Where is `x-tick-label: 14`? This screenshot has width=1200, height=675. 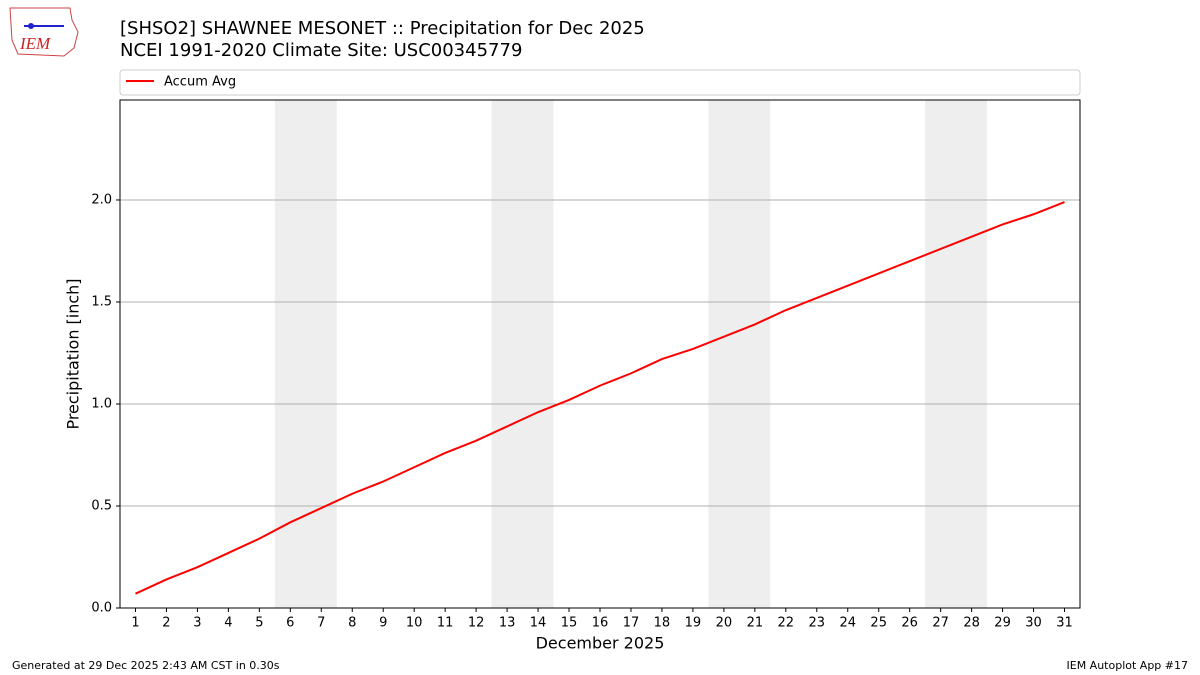 x-tick-label: 14 is located at coordinates (538, 623).